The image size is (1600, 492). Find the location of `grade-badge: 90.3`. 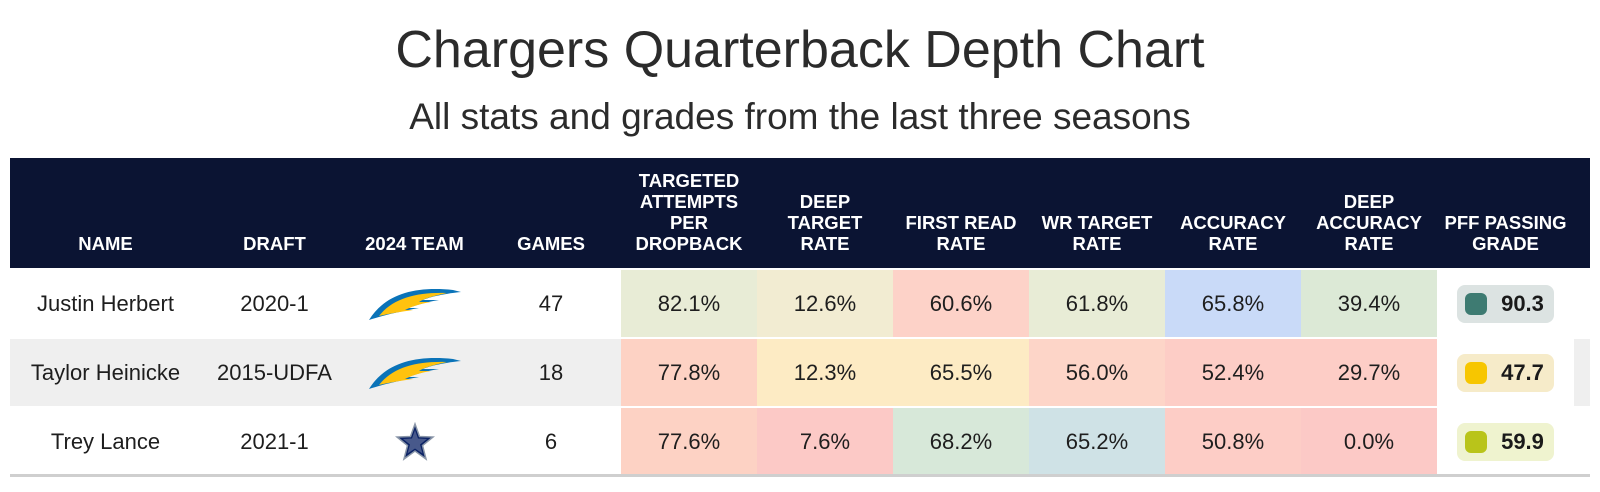

grade-badge: 90.3 is located at coordinates (1505, 303).